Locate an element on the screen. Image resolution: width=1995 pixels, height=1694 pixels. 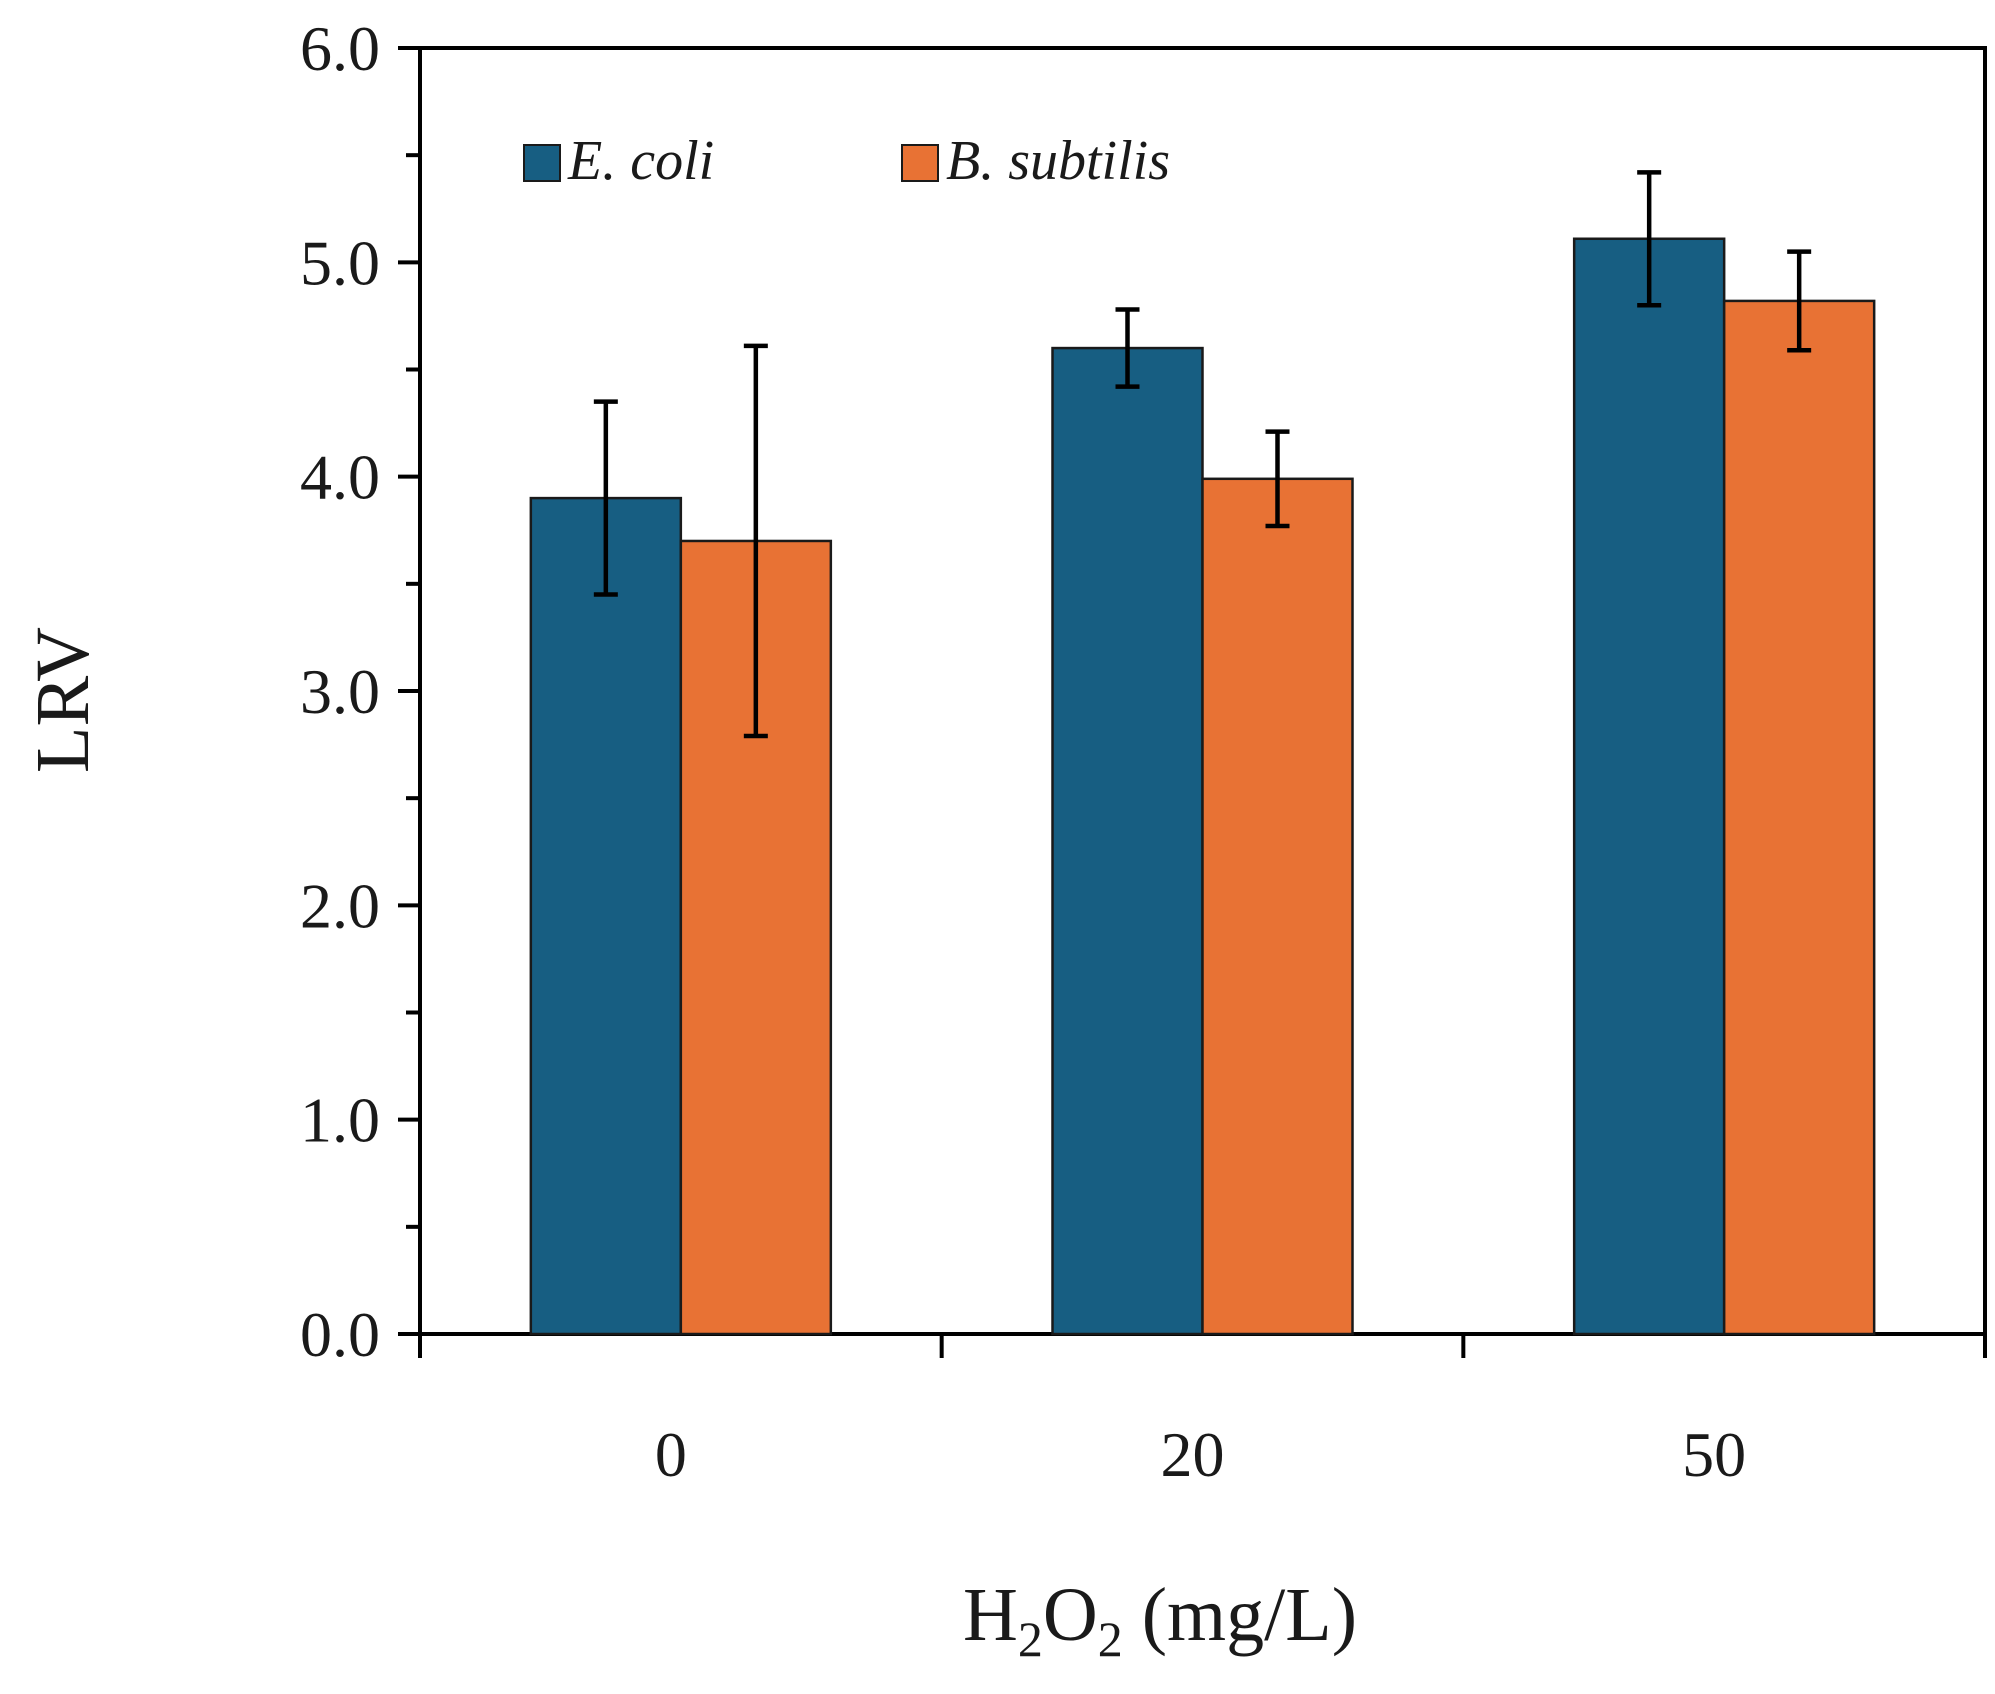
y-tick-label: 5.0 is located at coordinates (340, 262).